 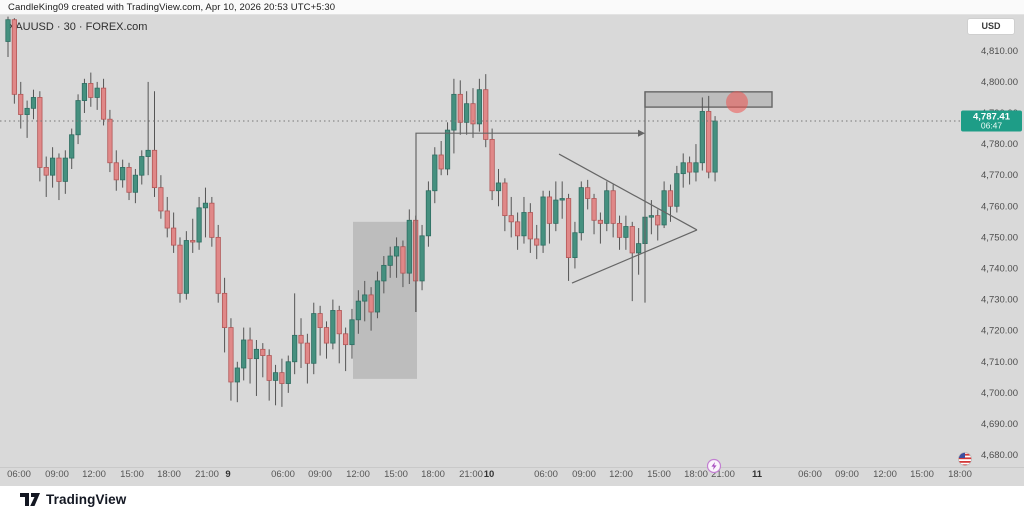 I want to click on price-tick-label: 4,740.00, so click(x=999, y=268).